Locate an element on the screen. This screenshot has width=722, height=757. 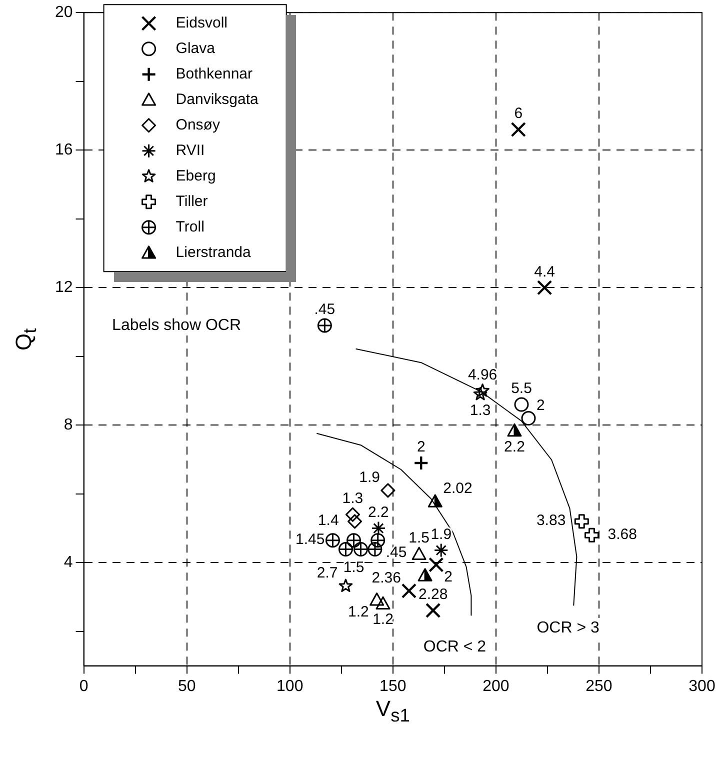
legend-label: Tiller is located at coordinates (192, 201).